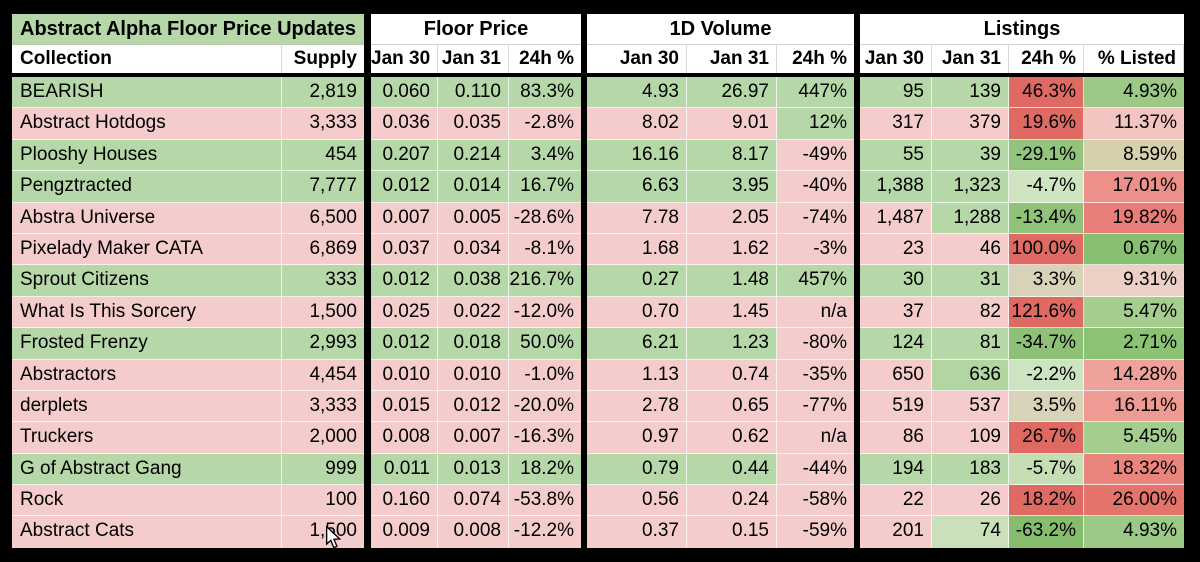 This screenshot has width=1200, height=562. Describe the element at coordinates (1046, 124) in the screenshot. I see `cell-list-24h: 19.6%` at that location.